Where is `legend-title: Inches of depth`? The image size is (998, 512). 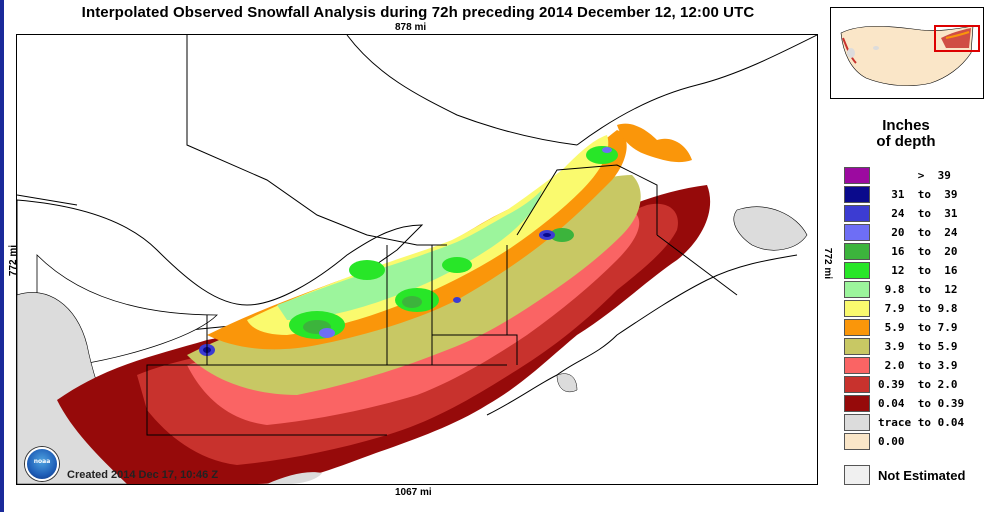
legend-title: Inches of depth is located at coordinates (906, 134).